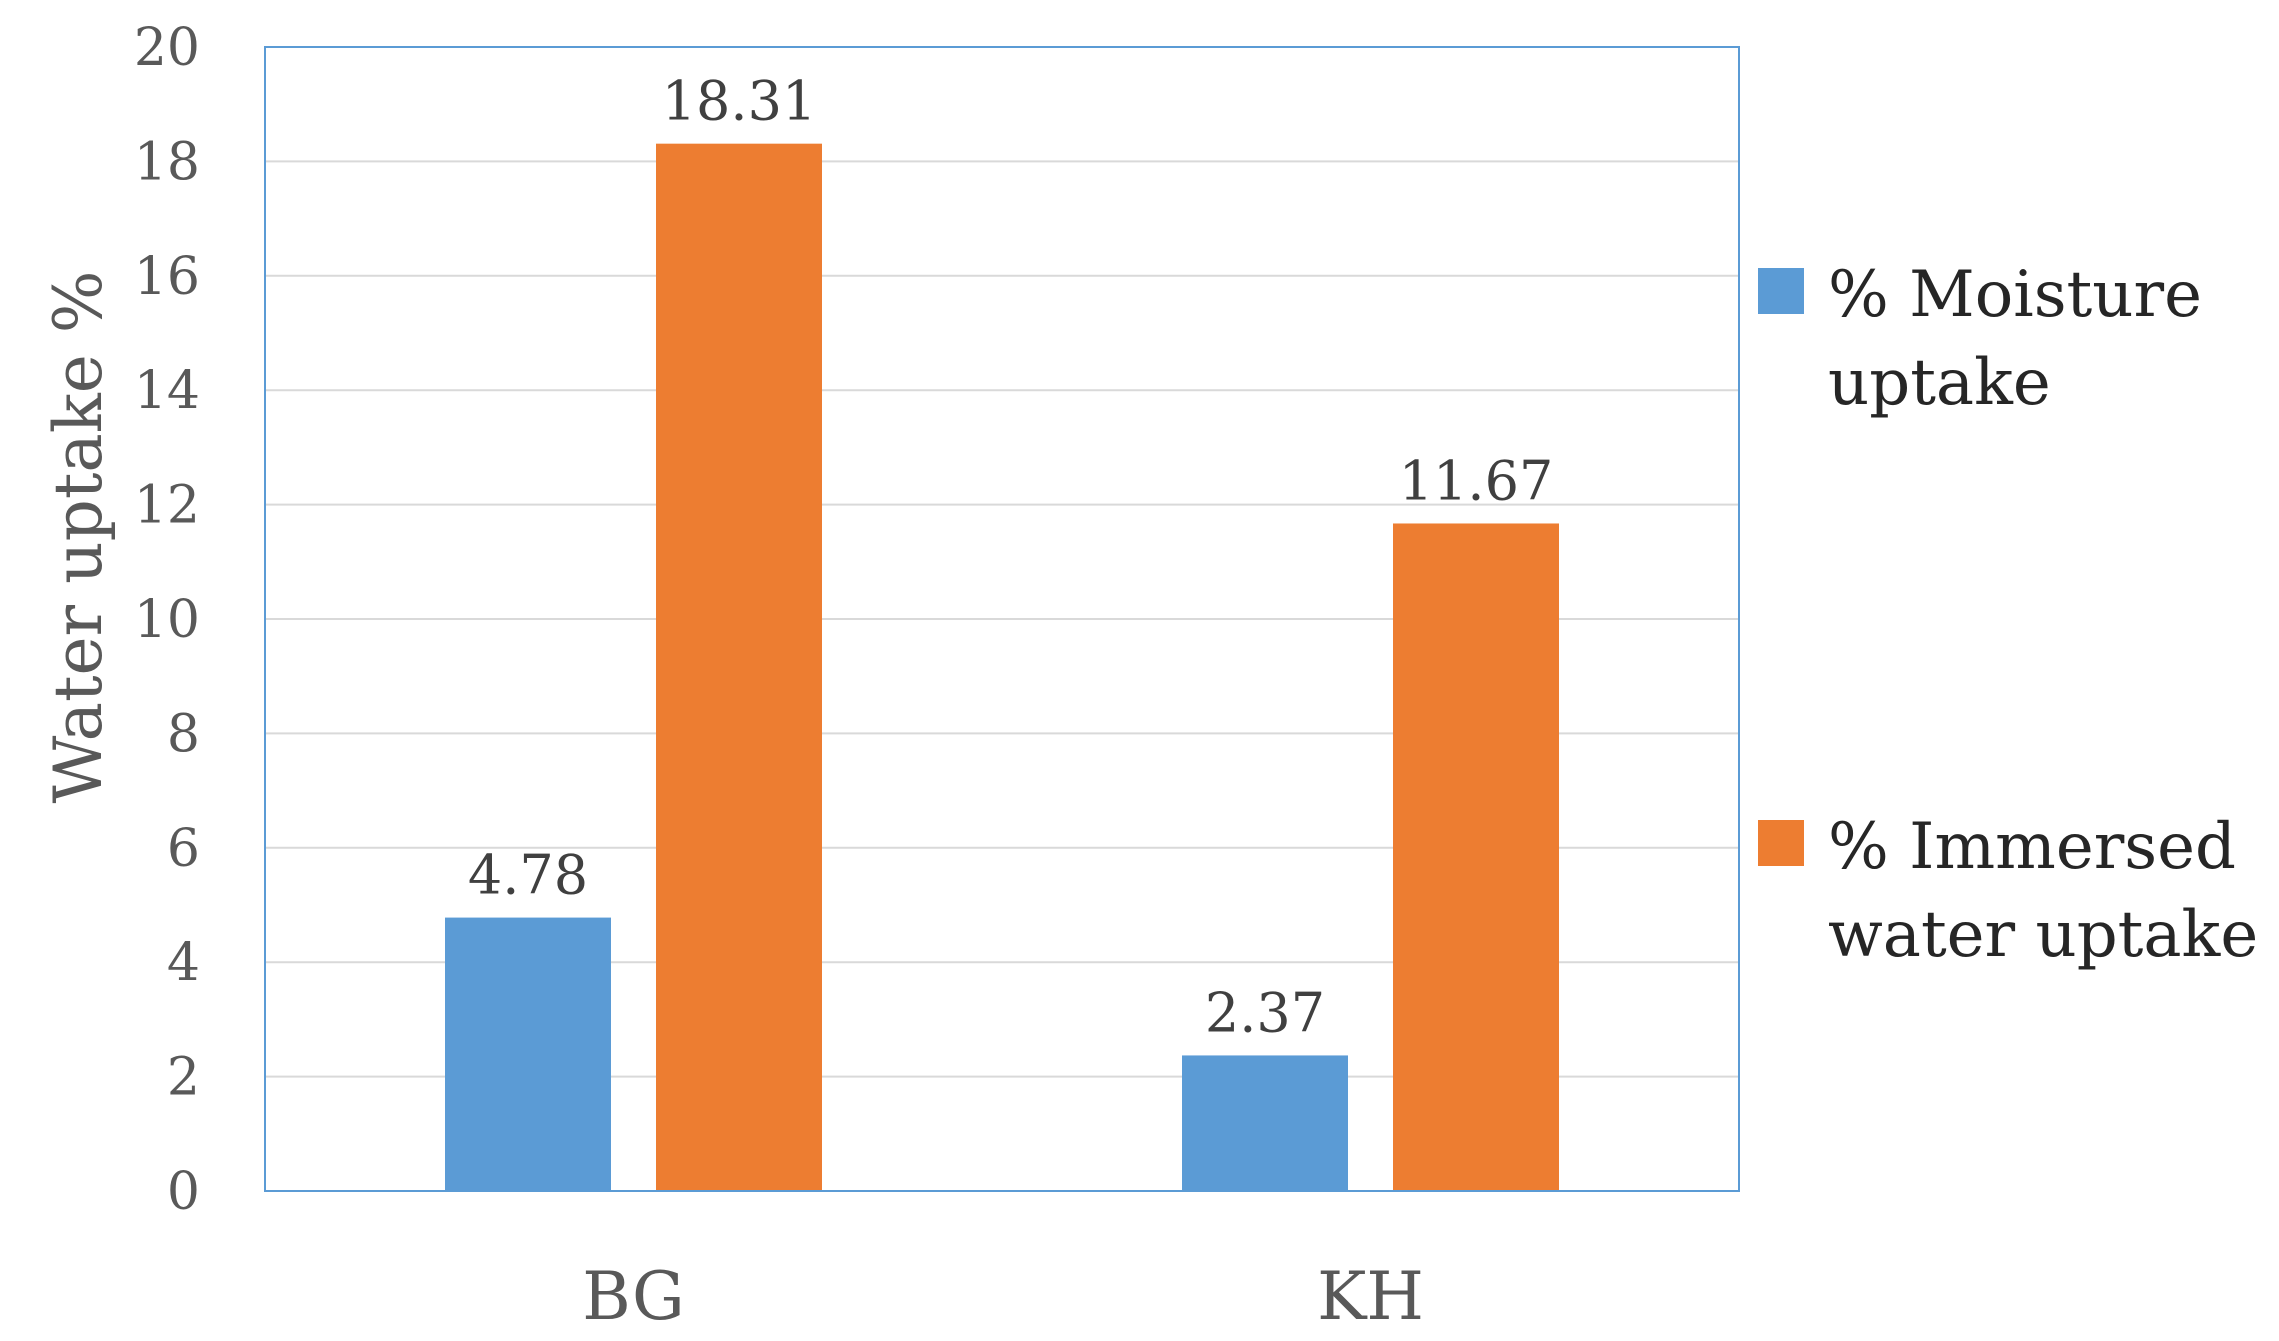 The height and width of the screenshot is (1341, 2279). What do you see at coordinates (167, 162) in the screenshot?
I see `y-tick-label: 18` at bounding box center [167, 162].